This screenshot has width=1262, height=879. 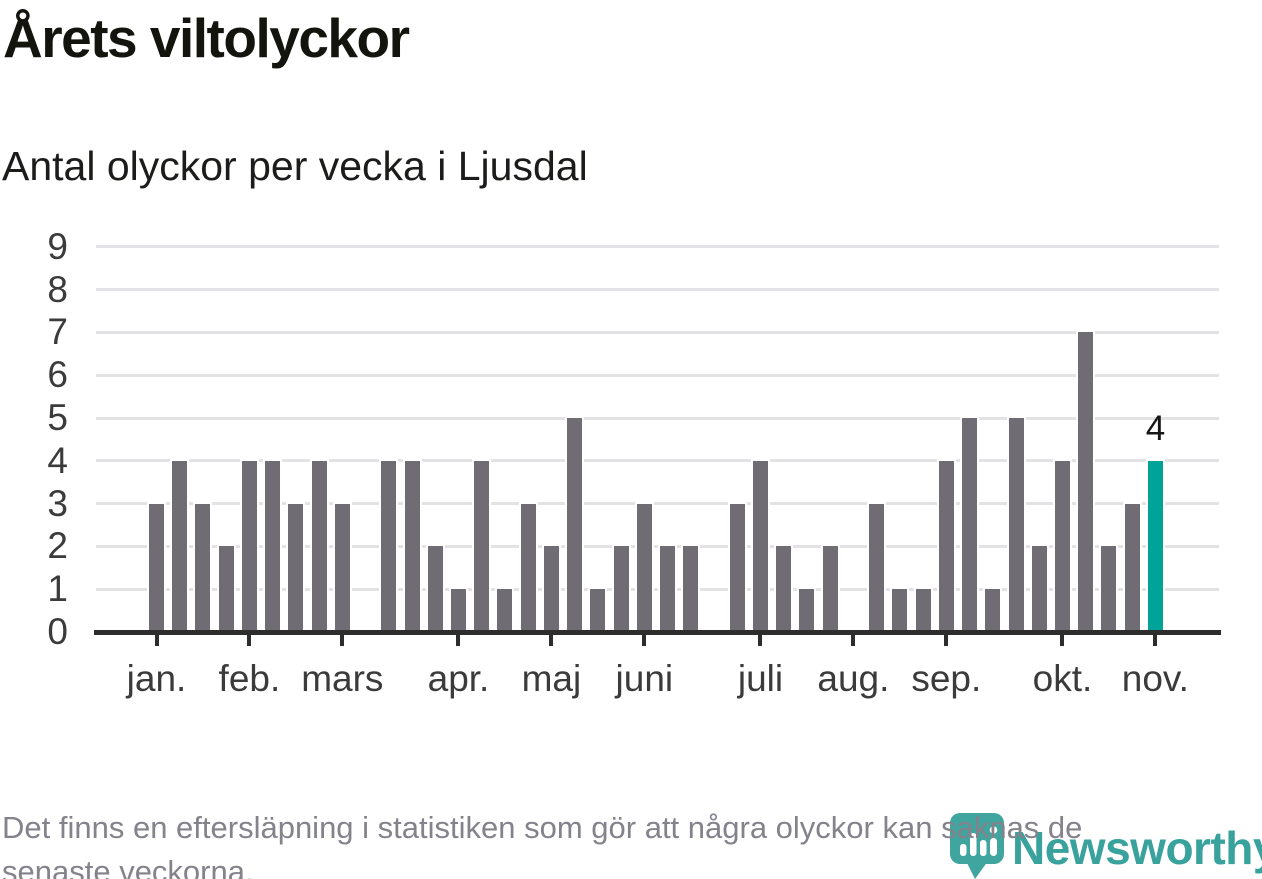 What do you see at coordinates (644, 678) in the screenshot?
I see `x-axis-label-juni: juni` at bounding box center [644, 678].